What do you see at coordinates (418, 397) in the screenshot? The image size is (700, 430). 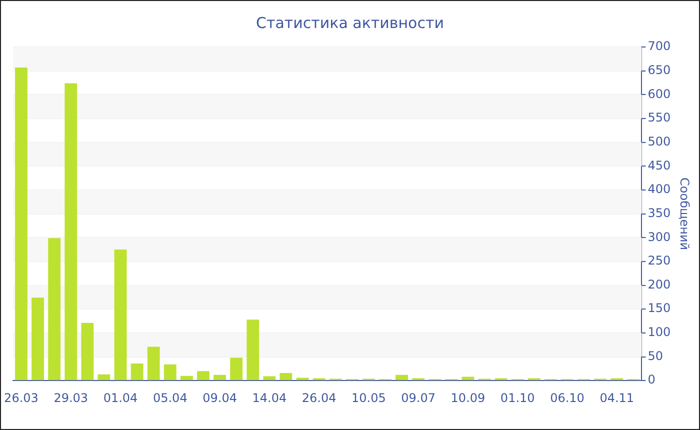 I see `x-tick-label: 09.07` at bounding box center [418, 397].